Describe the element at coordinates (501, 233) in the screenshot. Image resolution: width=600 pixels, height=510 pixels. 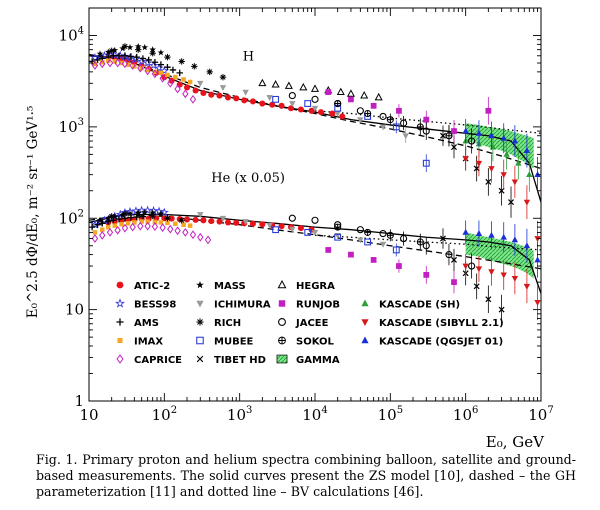
I see `series-kascade-sibyll-2-1-` at that location.